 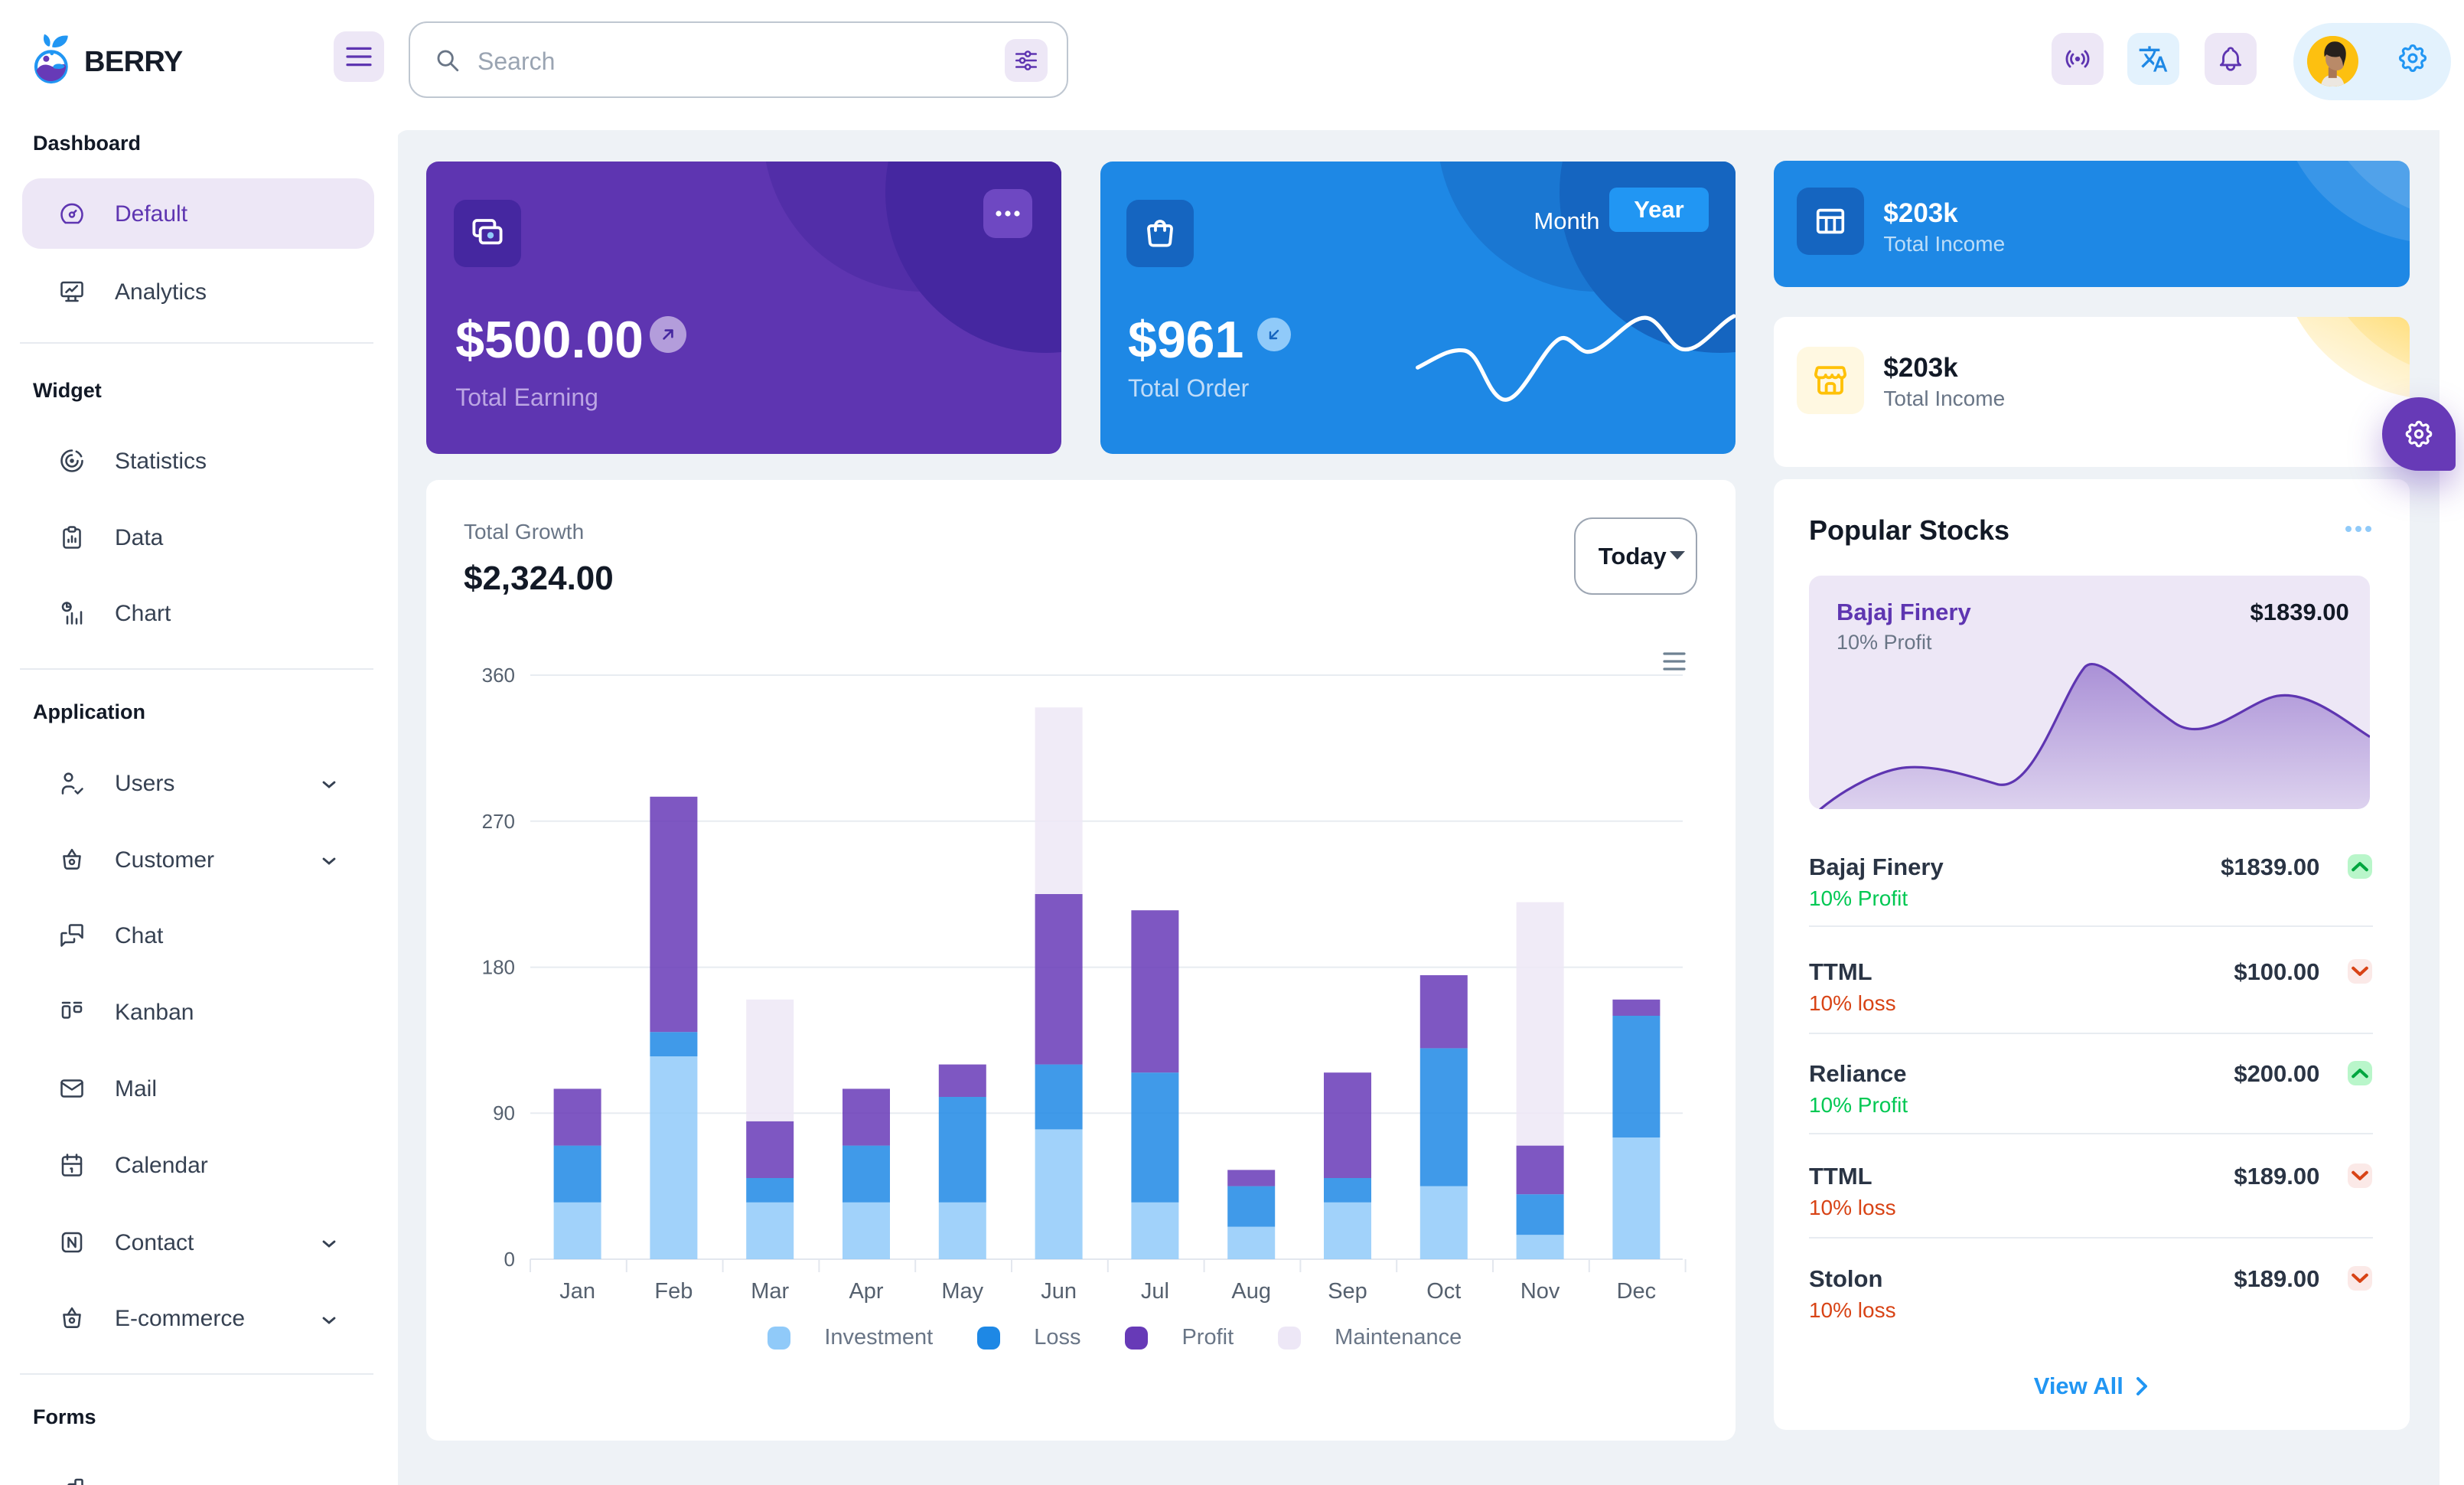 What do you see at coordinates (1540, 1291) in the screenshot?
I see `svg-text: Nov` at bounding box center [1540, 1291].